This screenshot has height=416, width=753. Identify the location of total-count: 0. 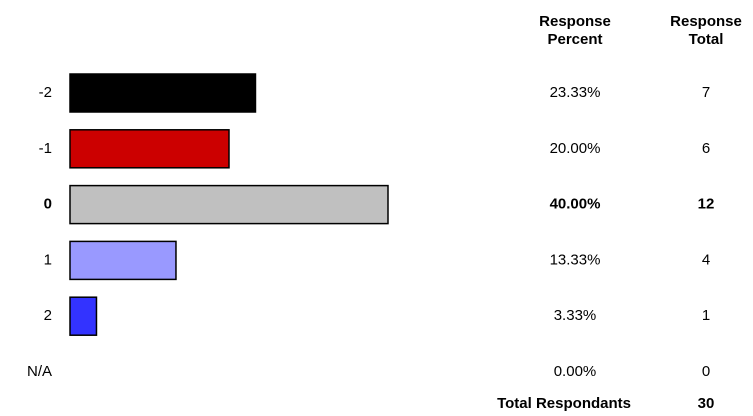
(706, 371).